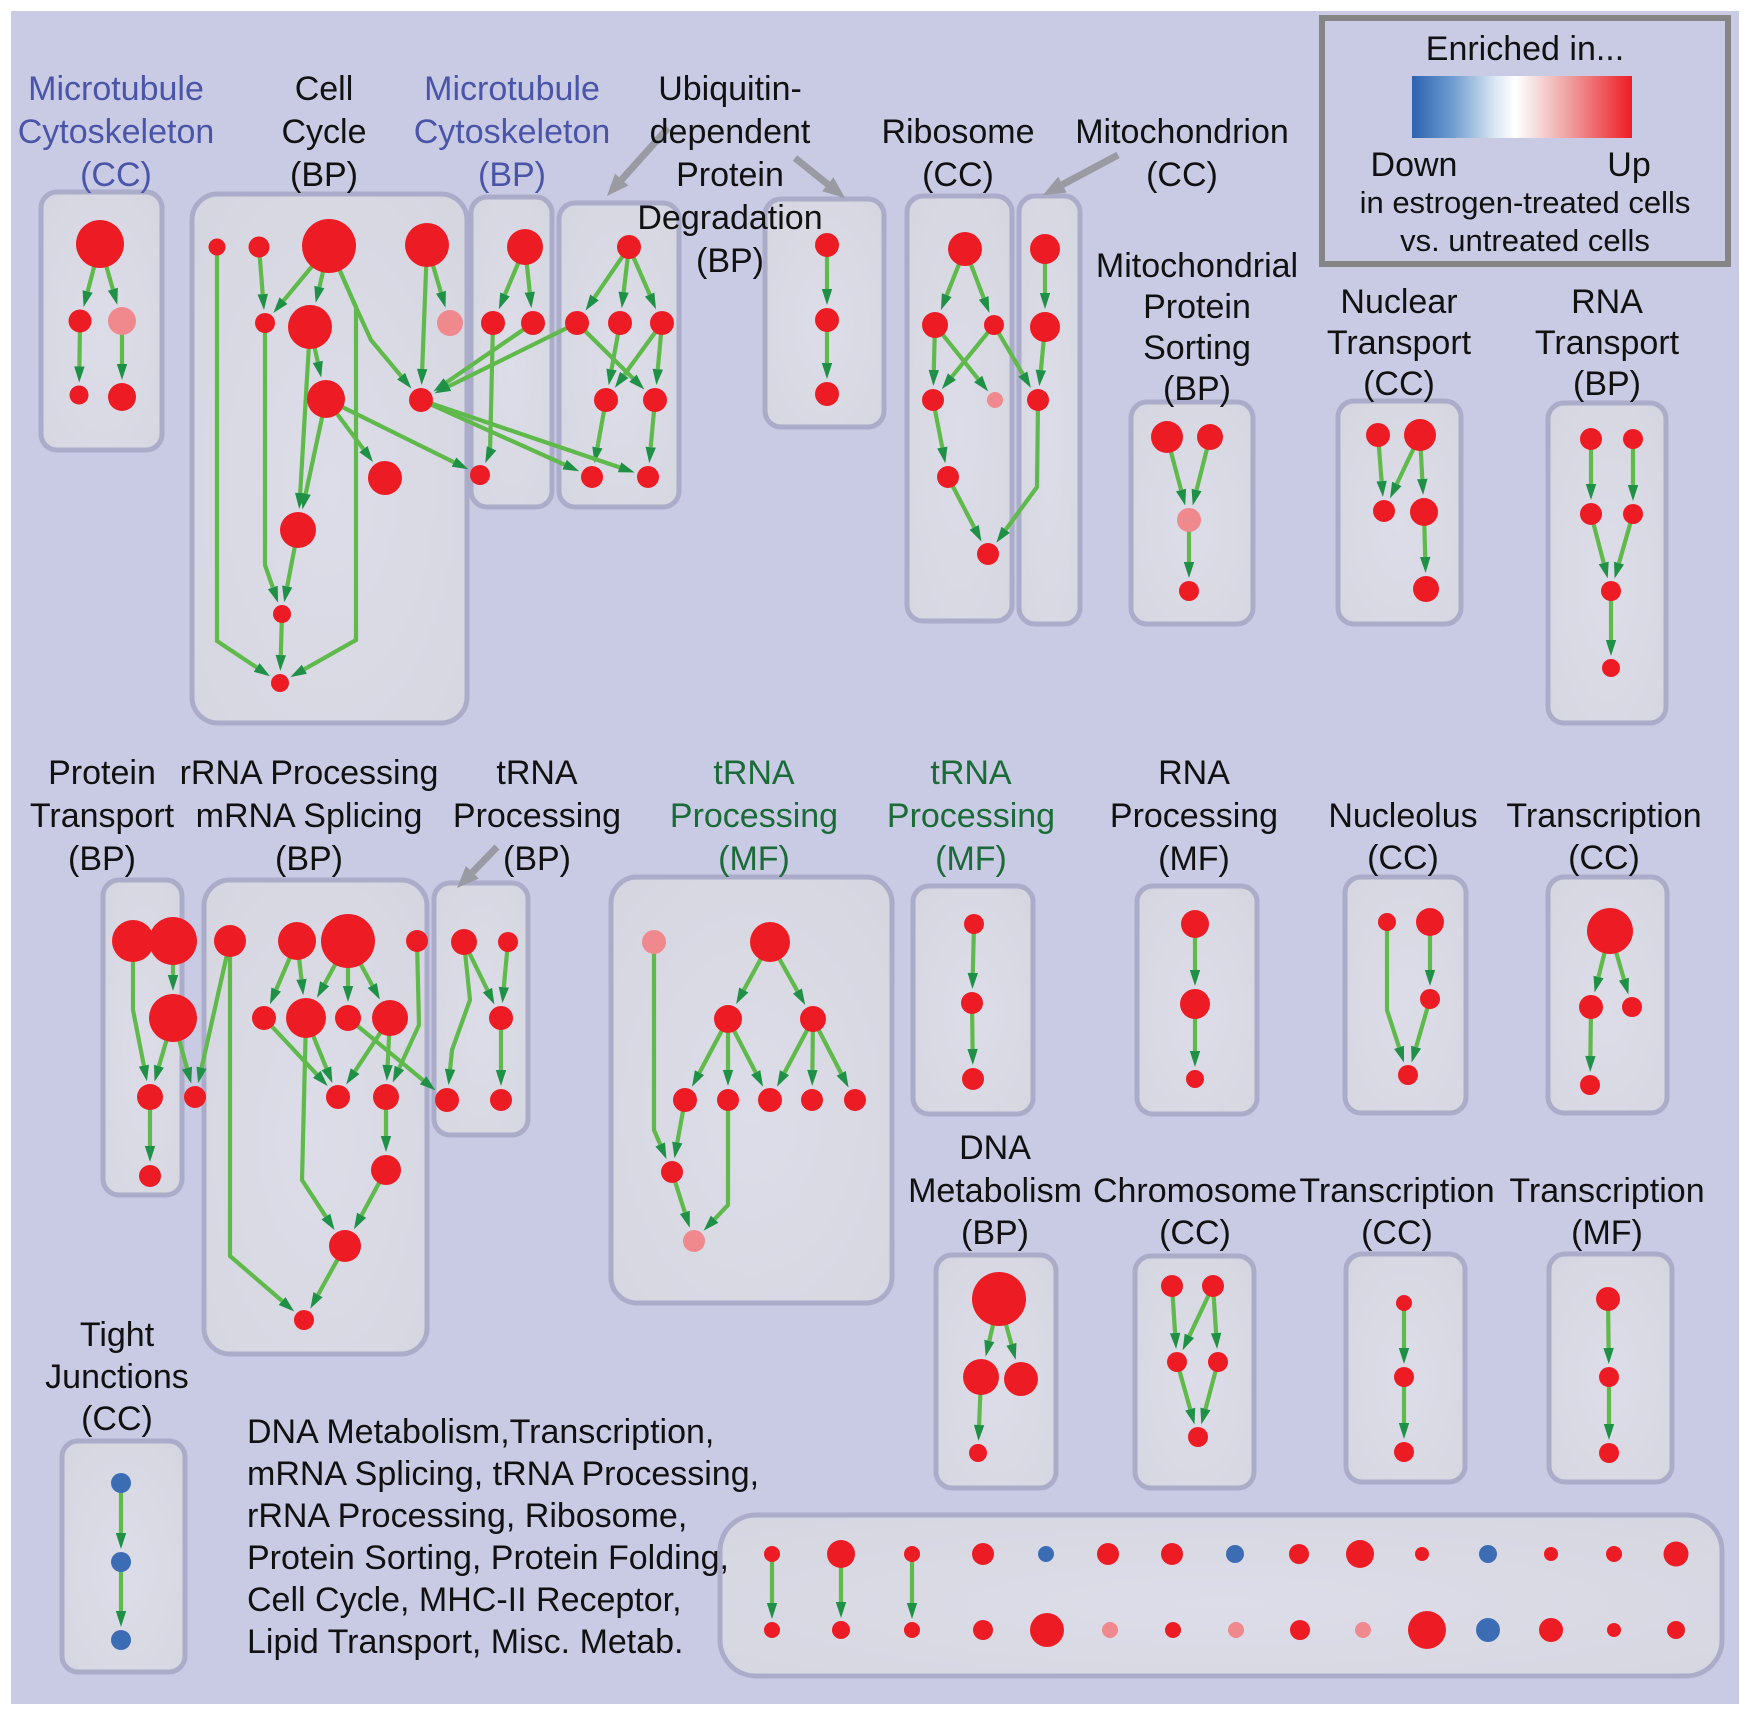  I want to click on svg-text:mRNA Splicing, tRNA Processing: mRNA Splicing, tRNA Processing,, so click(503, 1474).